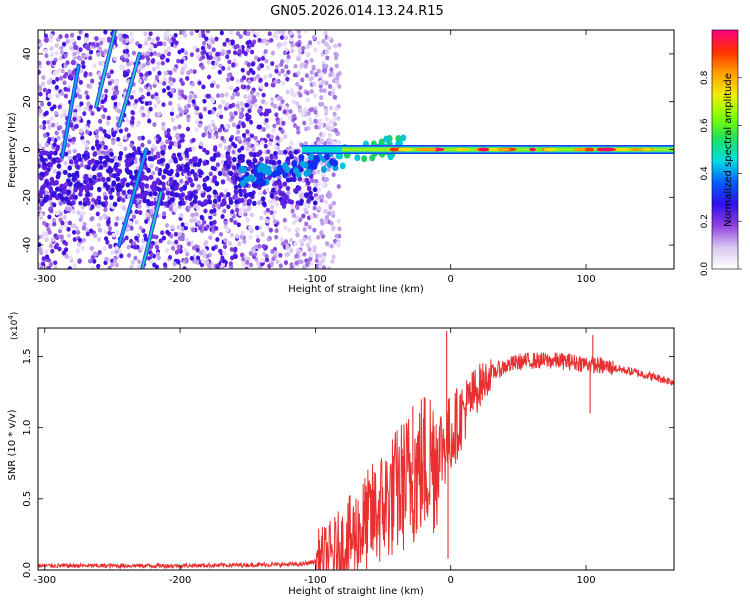 The width and height of the screenshot is (750, 600). I want to click on snr-x-label: Height of straight line (km), so click(356, 591).